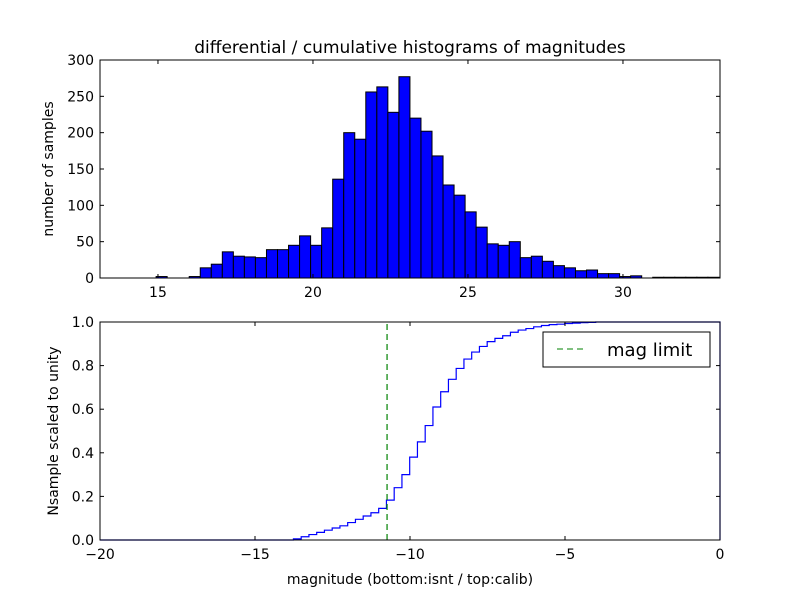 The width and height of the screenshot is (800, 604). Describe the element at coordinates (85, 243) in the screenshot. I see `y-tick-label: 50` at that location.